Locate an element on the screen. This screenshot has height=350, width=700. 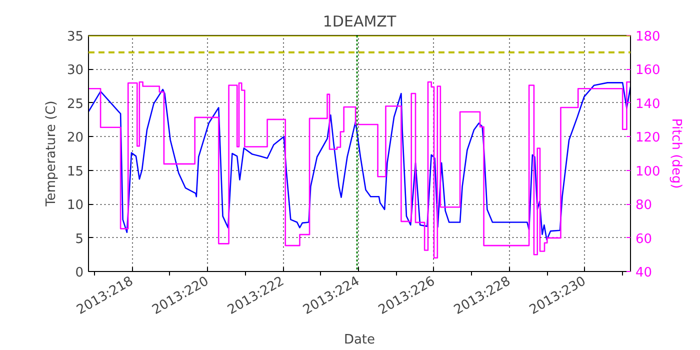
y2-tick-label: 140 is located at coordinates (648, 104).